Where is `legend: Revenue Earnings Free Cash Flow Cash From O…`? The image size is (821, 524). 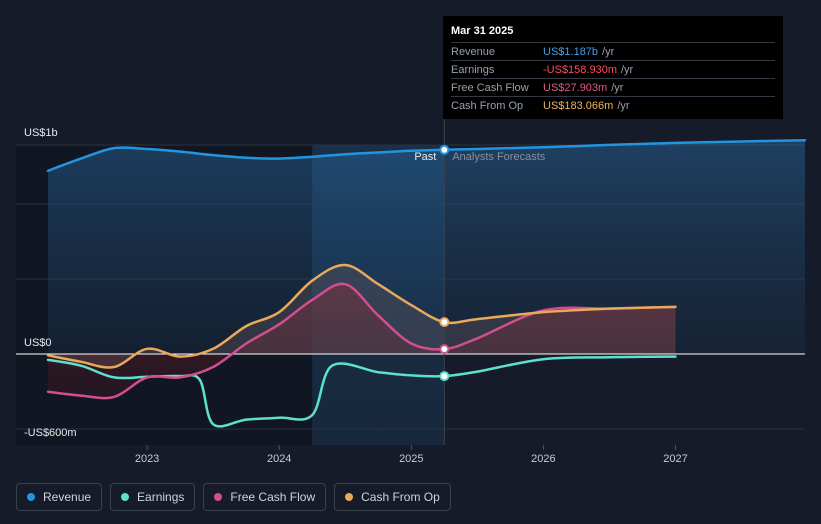 legend: Revenue Earnings Free Cash Flow Cash From O… is located at coordinates (233, 497).